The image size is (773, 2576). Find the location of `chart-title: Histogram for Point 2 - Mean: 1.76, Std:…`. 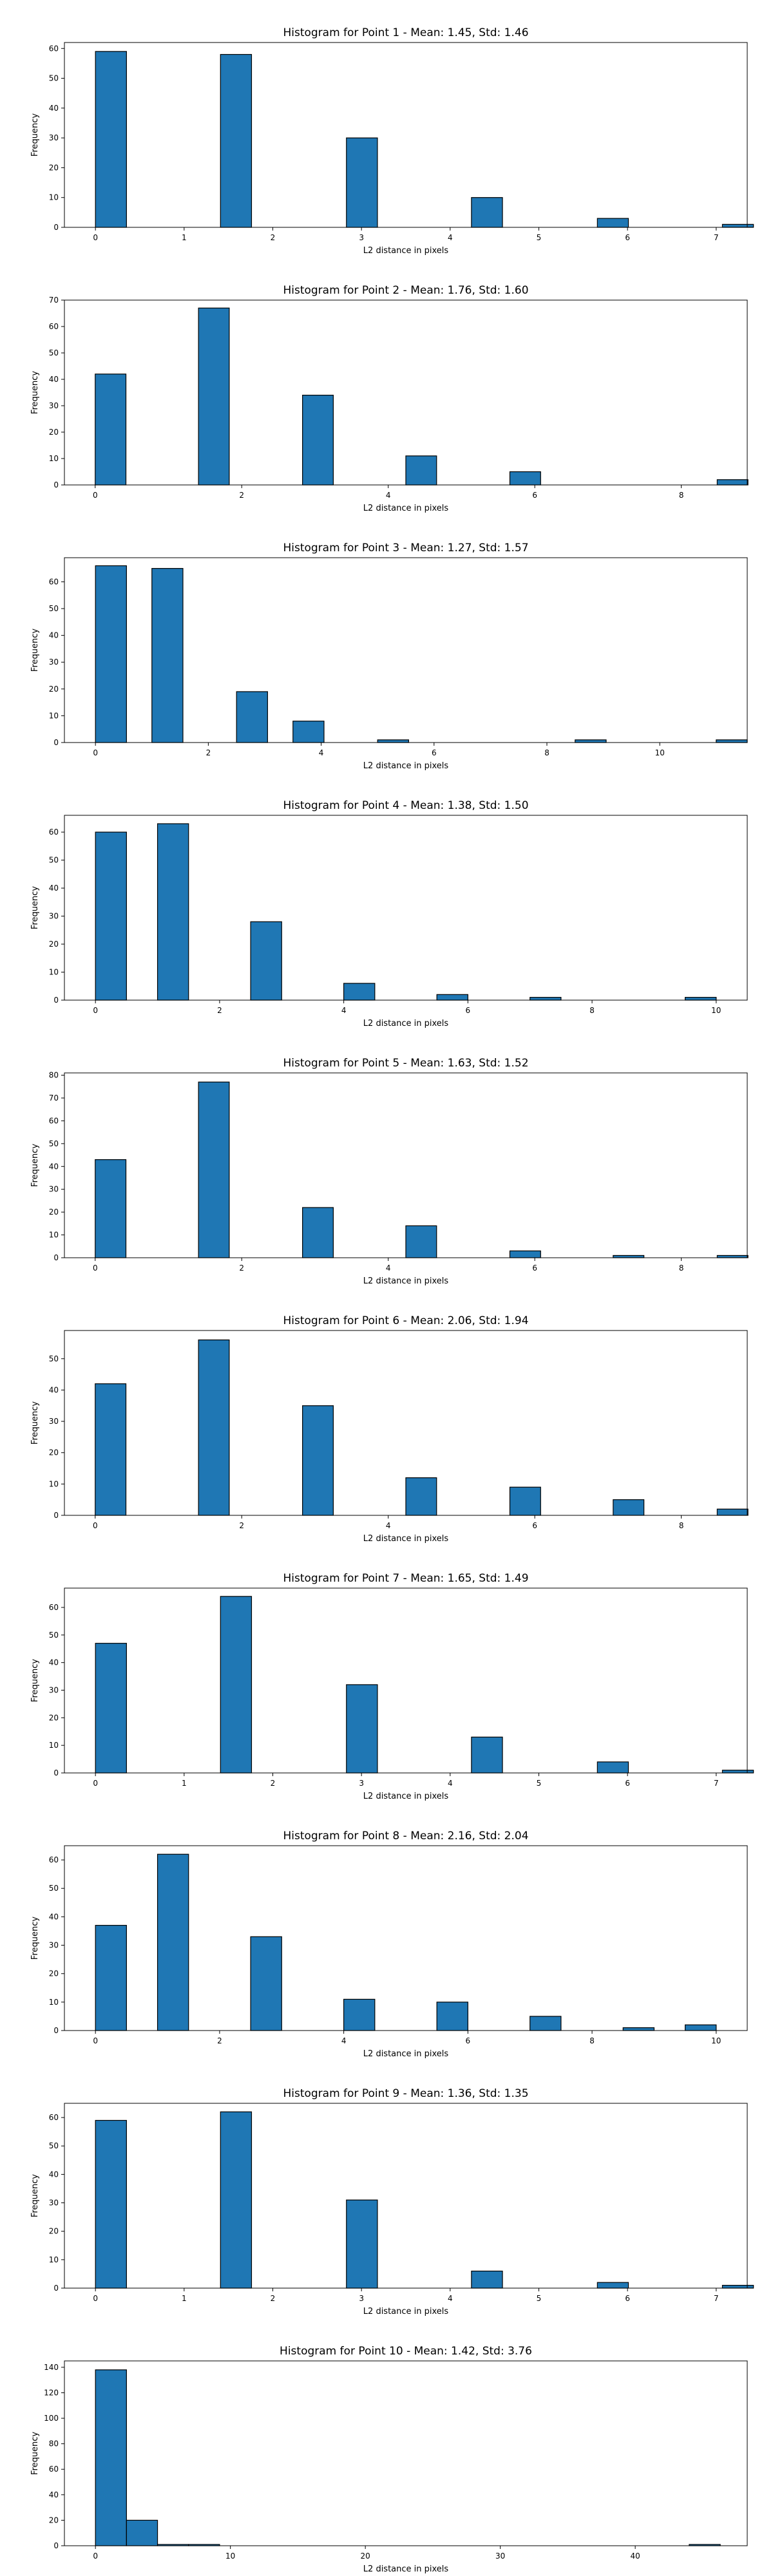

chart-title: Histogram for Point 2 - Mean: 1.76, Std:… is located at coordinates (405, 290).